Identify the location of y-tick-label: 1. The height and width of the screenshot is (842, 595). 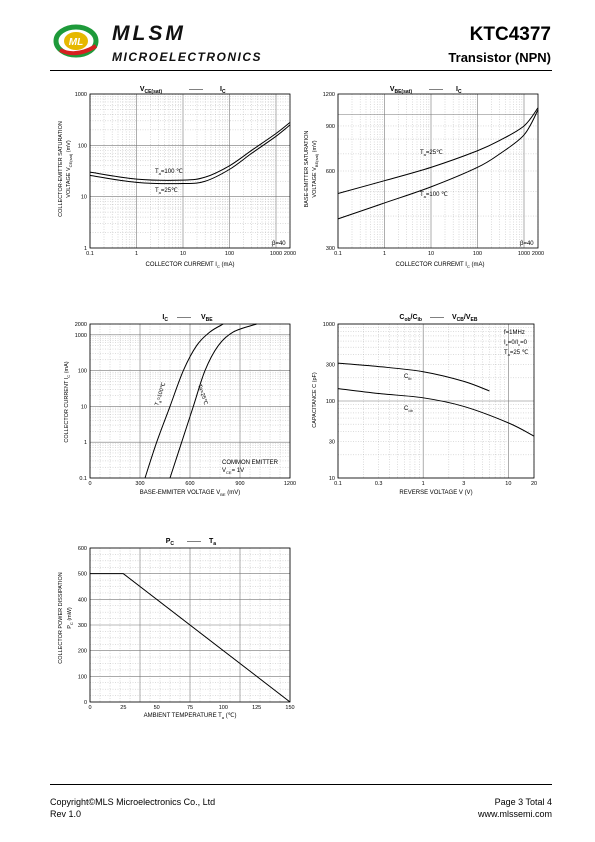
(85, 443).